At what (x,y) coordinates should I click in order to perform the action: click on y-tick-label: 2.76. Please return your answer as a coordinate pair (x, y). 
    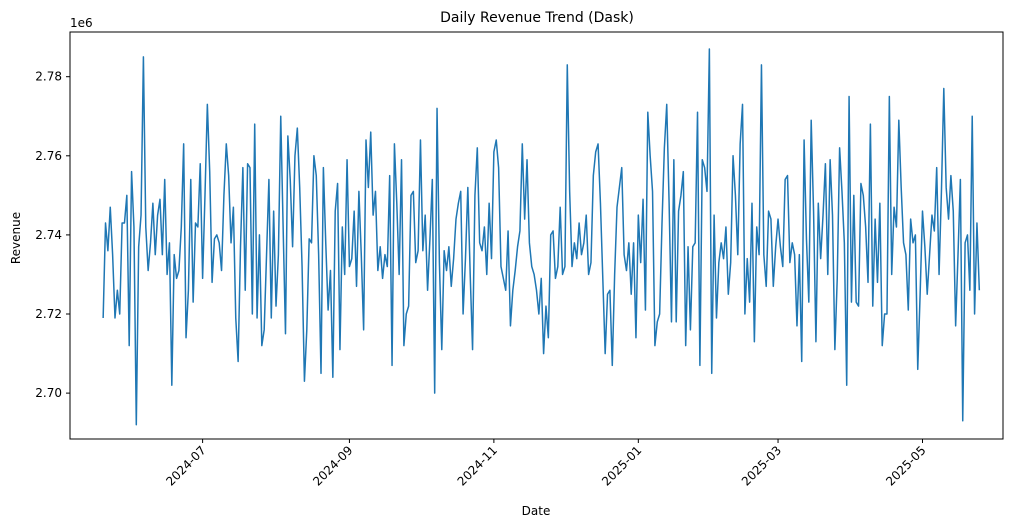
    Looking at the image, I should click on (48, 156).